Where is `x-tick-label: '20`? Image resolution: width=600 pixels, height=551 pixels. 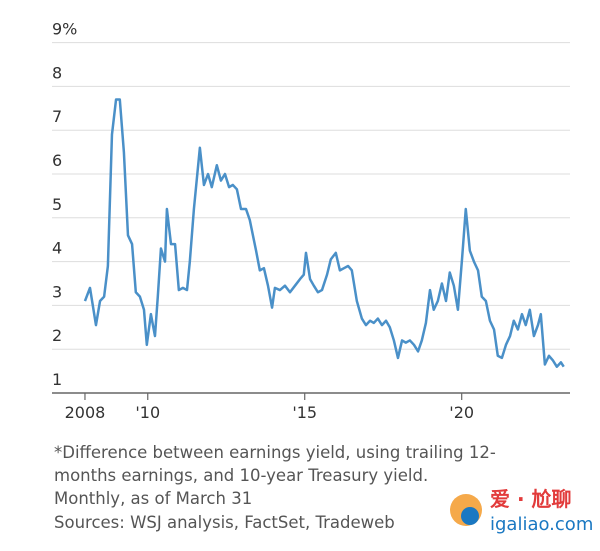
x-tick-label: '20 is located at coordinates (461, 412).